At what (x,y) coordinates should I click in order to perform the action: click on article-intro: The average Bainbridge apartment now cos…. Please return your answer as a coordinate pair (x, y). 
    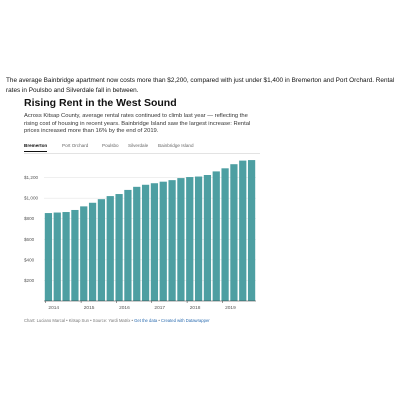
    Looking at the image, I should click on (200, 85).